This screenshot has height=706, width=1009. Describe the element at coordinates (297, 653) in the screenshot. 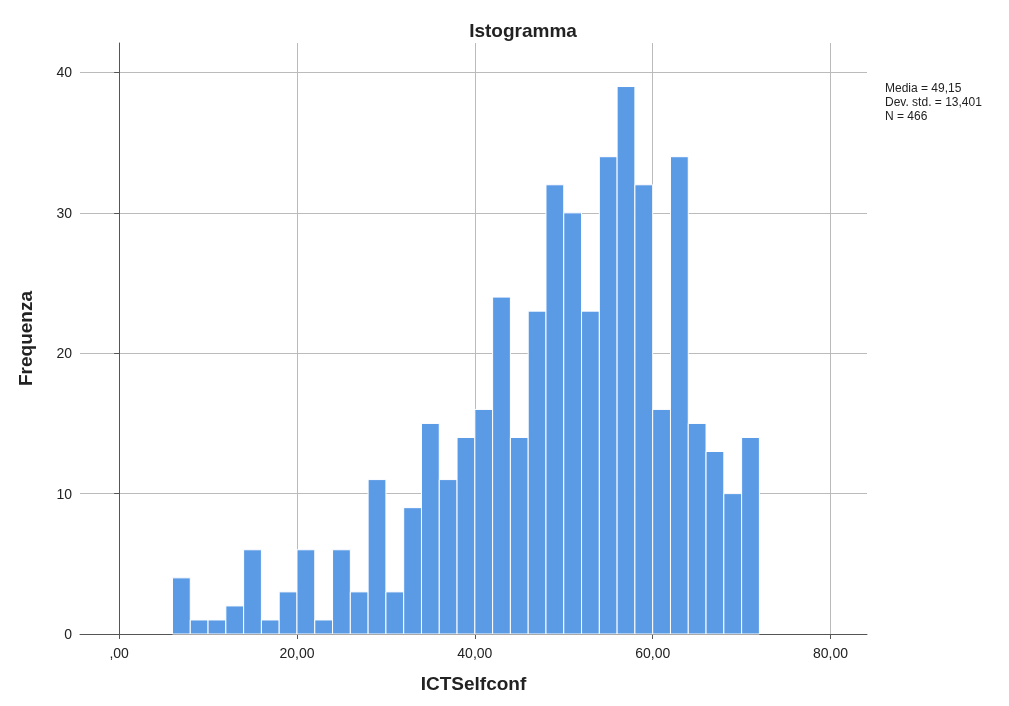

I see `x-tick-label: 20,00` at that location.